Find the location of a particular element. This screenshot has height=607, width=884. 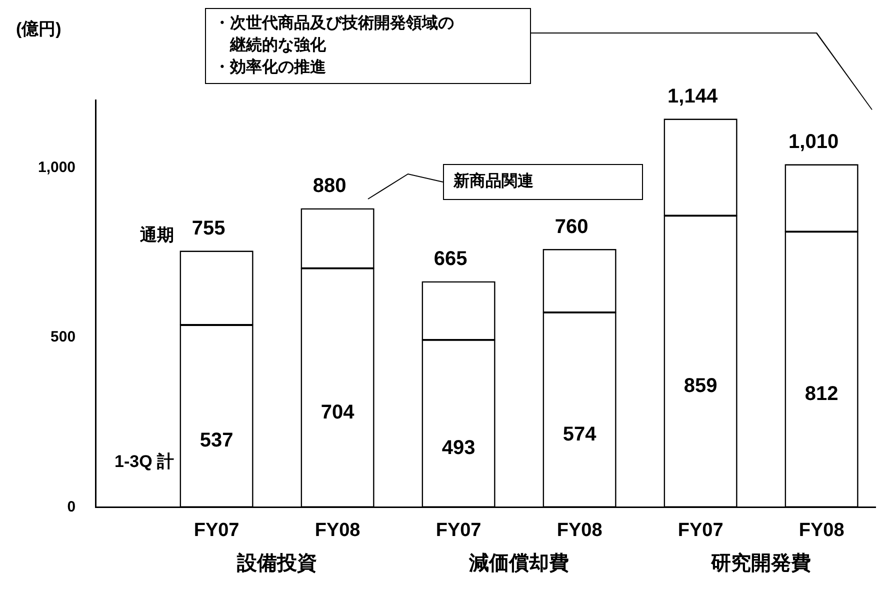

y-tick-label: 0 is located at coordinates (71, 507).